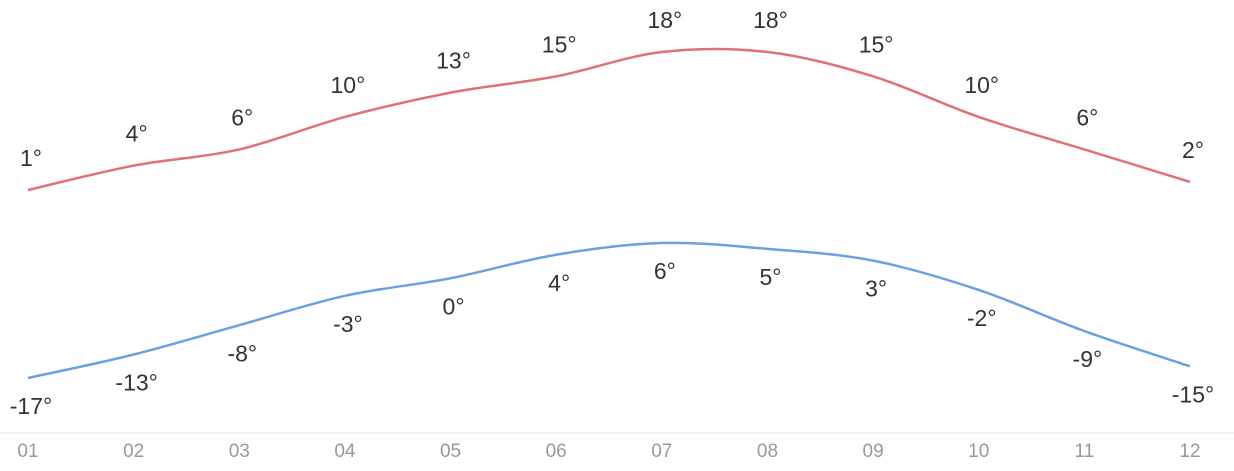 The height and width of the screenshot is (471, 1234). I want to click on x-tick-label: 07, so click(661, 451).